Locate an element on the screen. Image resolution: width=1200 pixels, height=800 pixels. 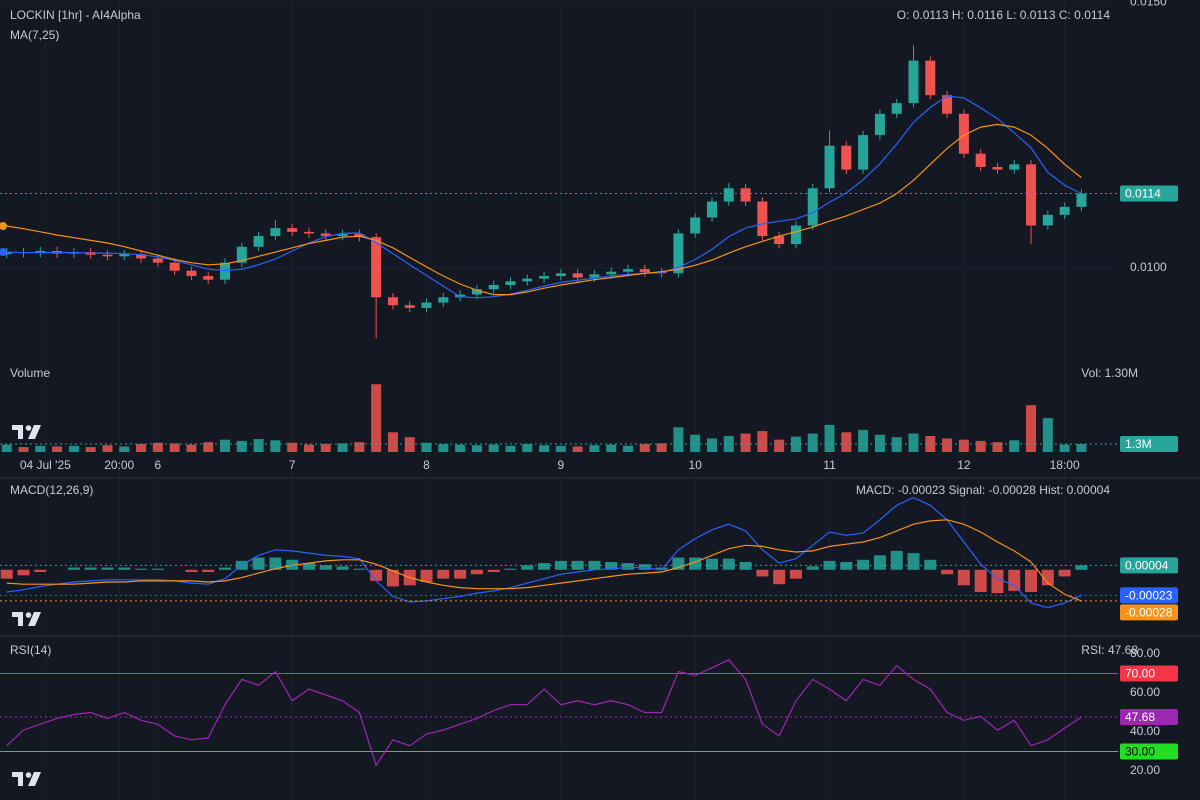
y-tick-label: 40.00 is located at coordinates (1145, 731).